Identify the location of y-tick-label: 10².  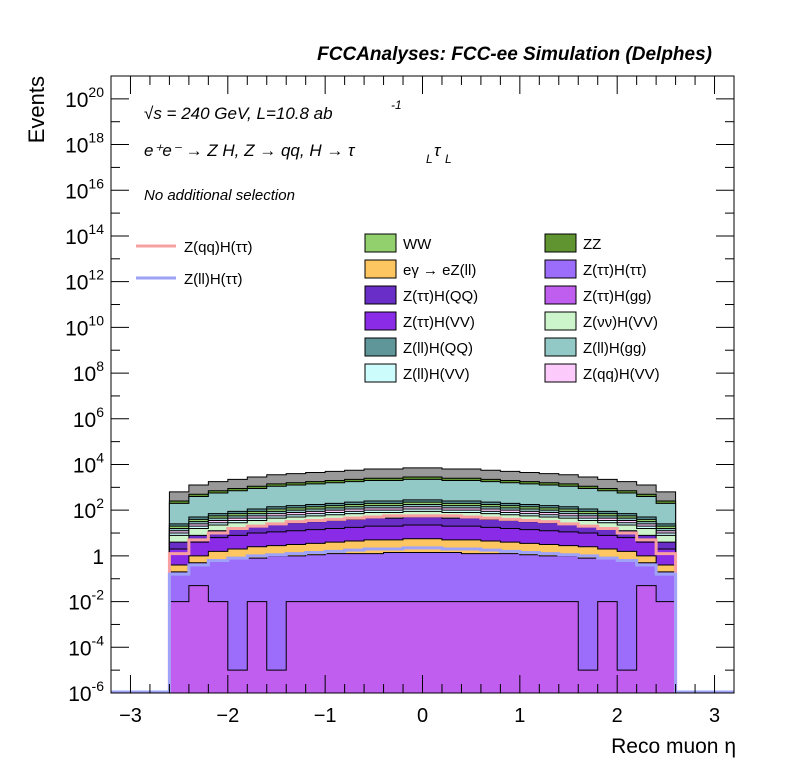
(88, 509).